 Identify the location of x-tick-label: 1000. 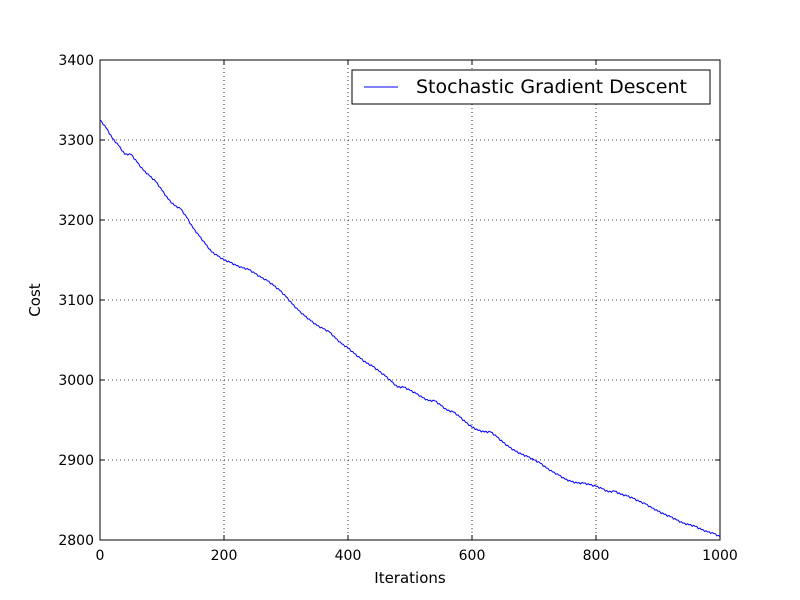
(720, 556).